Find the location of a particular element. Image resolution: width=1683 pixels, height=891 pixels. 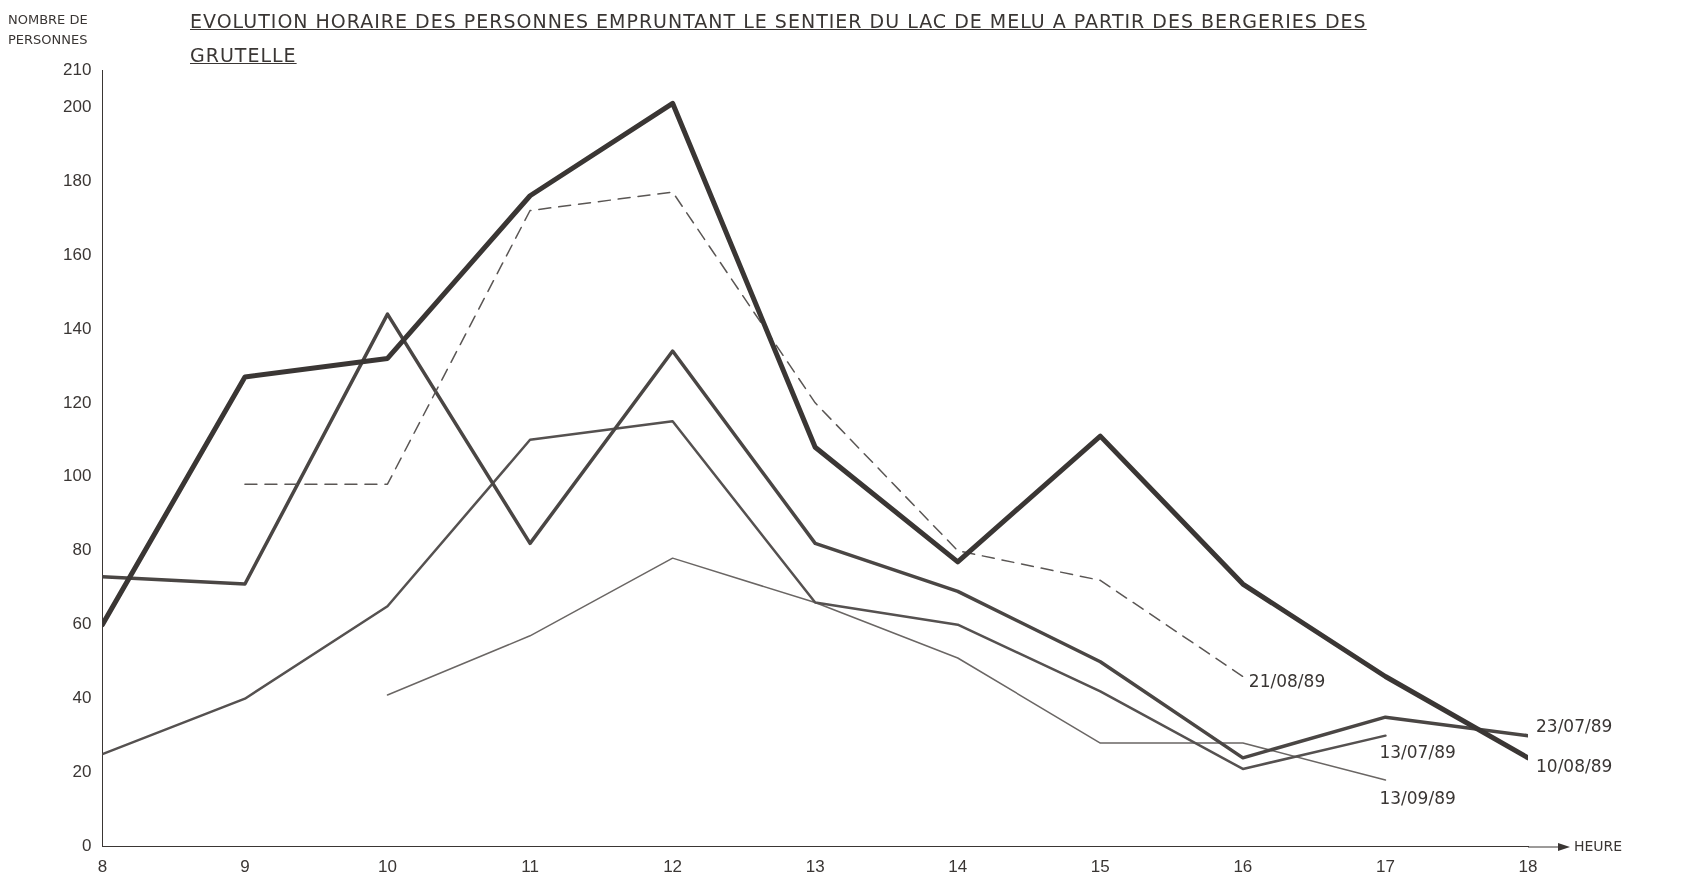

x-tick-label: 17 is located at coordinates (1385, 867).